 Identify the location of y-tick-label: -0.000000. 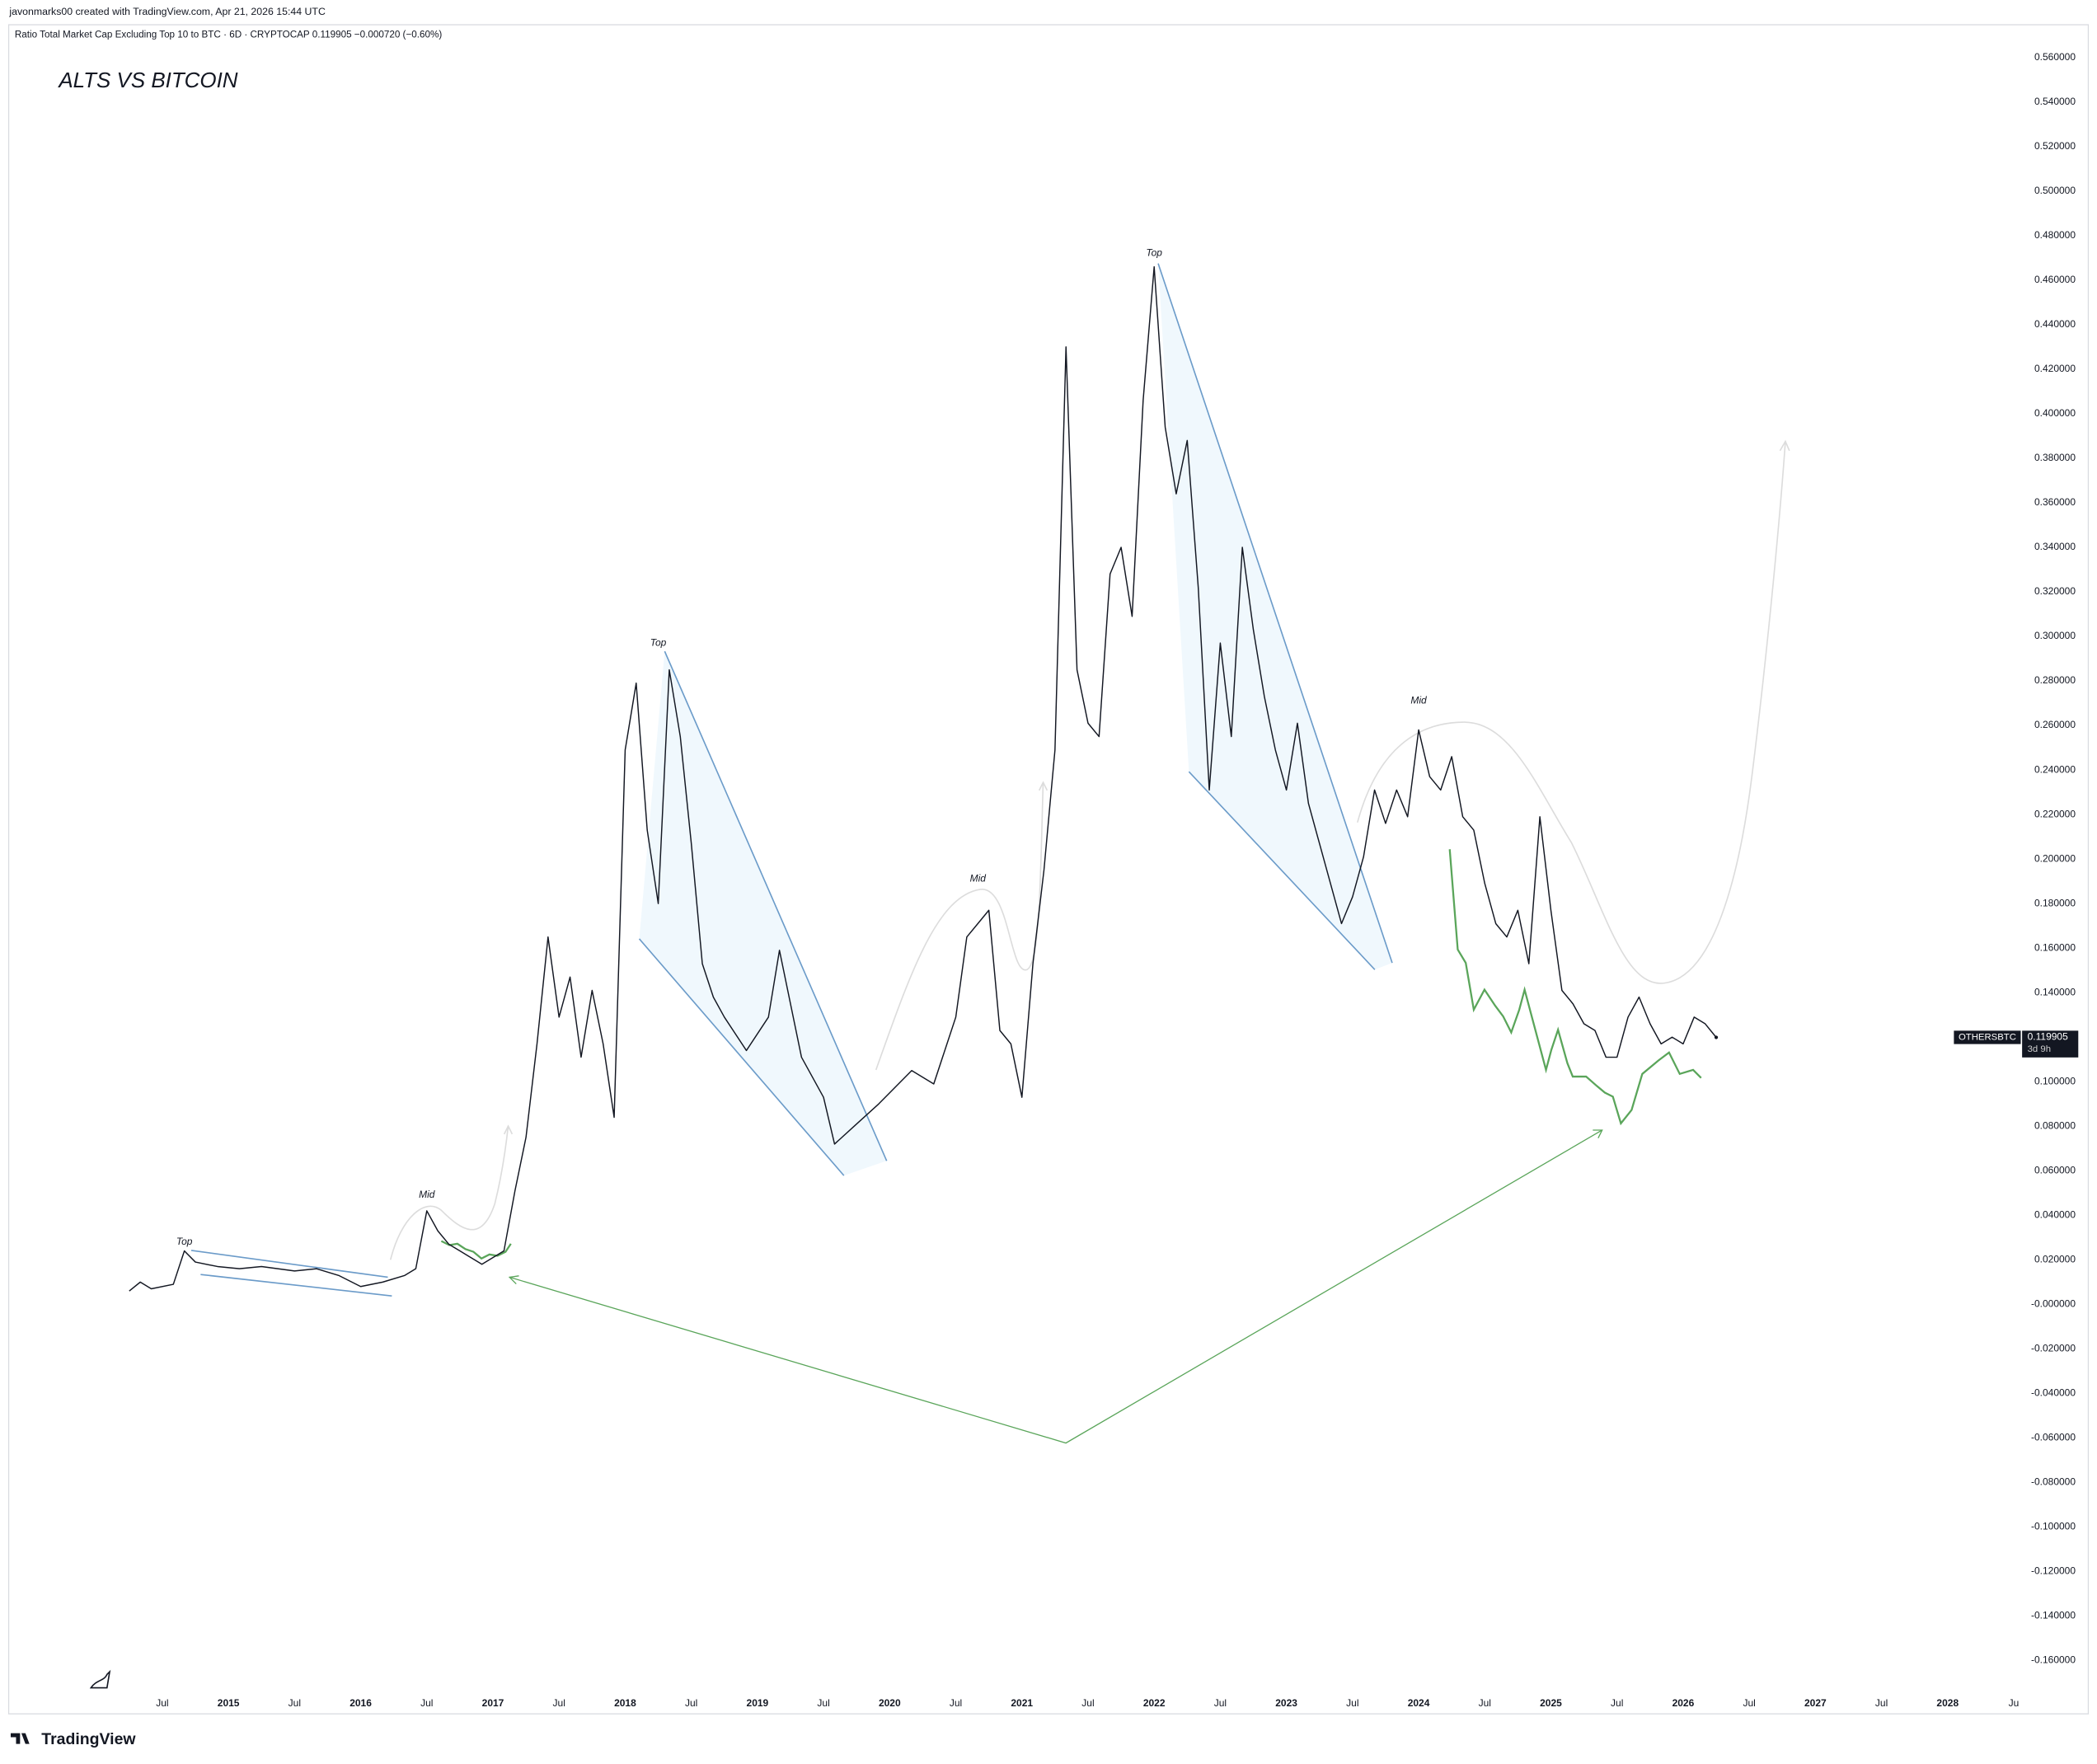
(2053, 1304).